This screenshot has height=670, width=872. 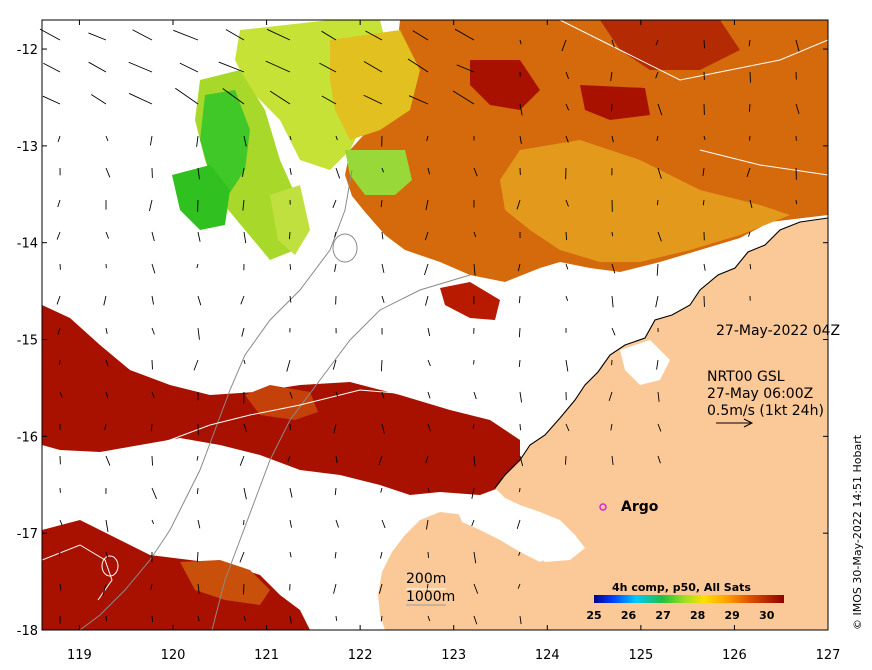 What do you see at coordinates (430, 597) in the screenshot?
I see `contour-1000m-label: 1000m` at bounding box center [430, 597].